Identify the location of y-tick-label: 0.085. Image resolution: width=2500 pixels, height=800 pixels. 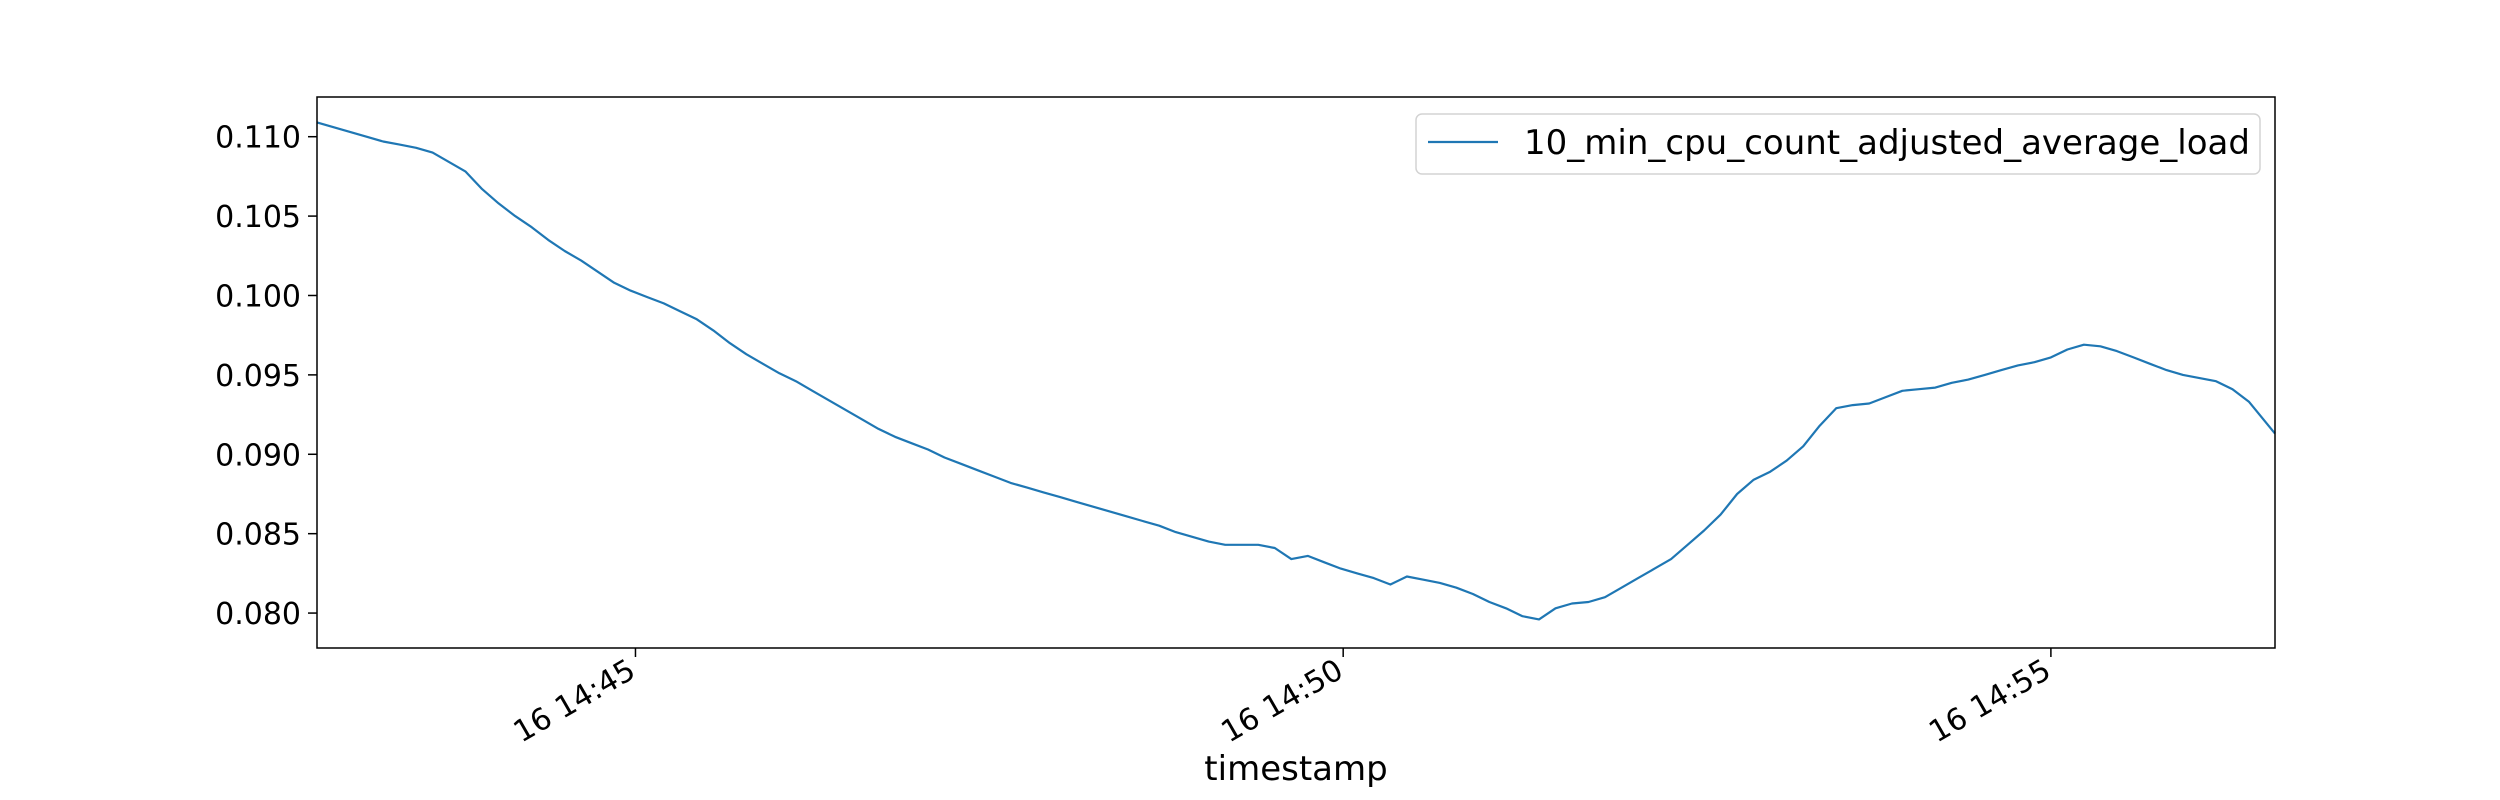
(258, 535).